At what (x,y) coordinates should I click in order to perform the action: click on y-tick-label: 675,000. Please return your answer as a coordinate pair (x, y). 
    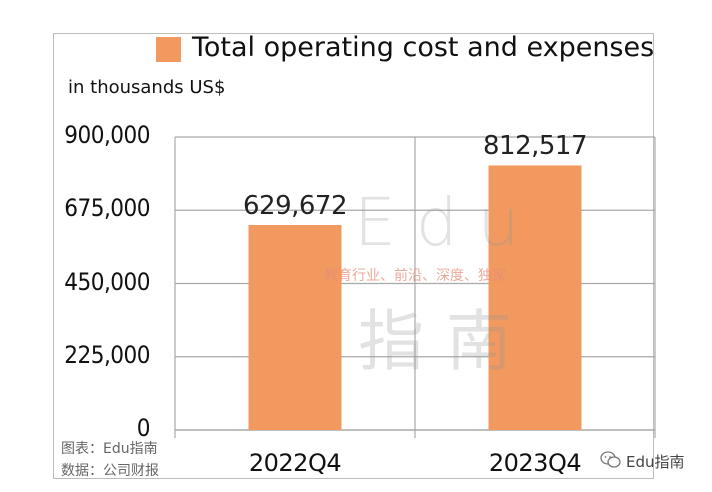
    Looking at the image, I should click on (107, 208).